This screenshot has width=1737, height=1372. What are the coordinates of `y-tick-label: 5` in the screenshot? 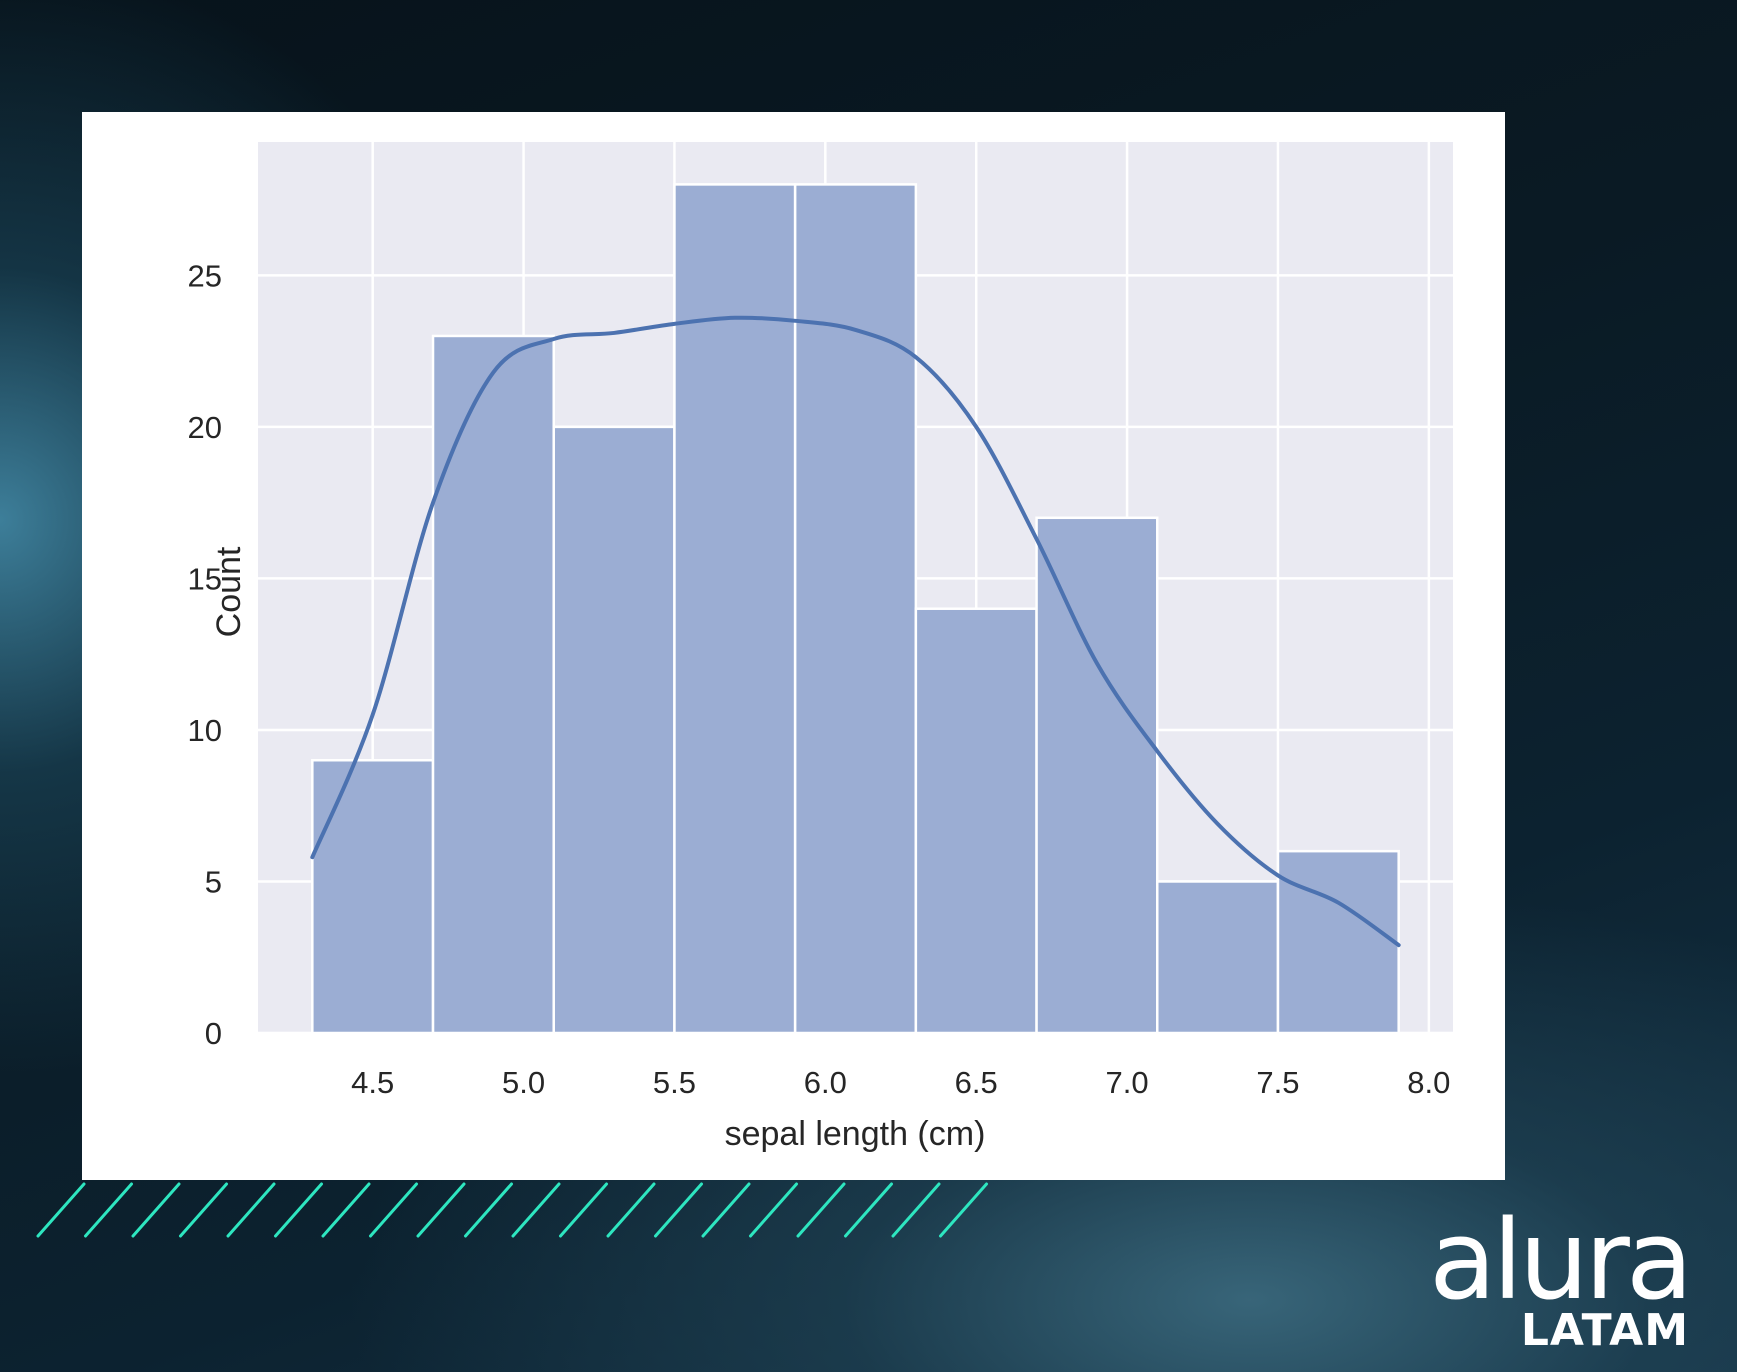 It's located at (213, 881).